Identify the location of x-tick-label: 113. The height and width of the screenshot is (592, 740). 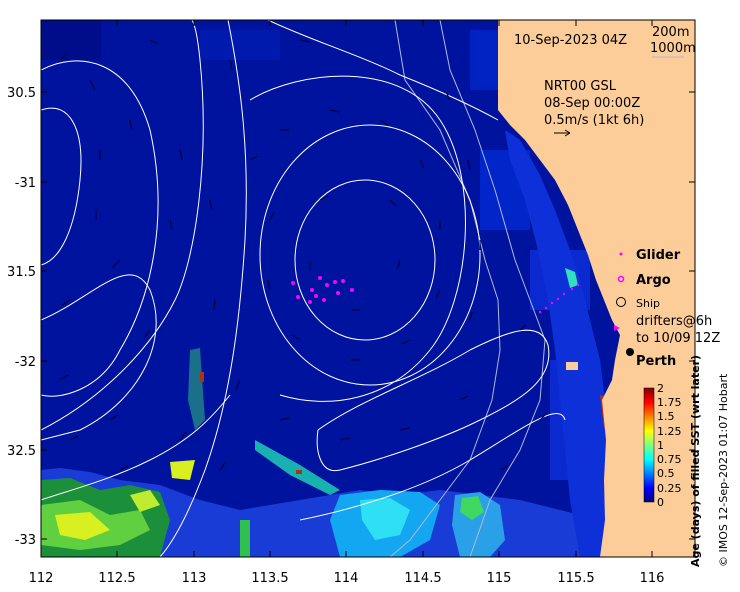
(194, 578).